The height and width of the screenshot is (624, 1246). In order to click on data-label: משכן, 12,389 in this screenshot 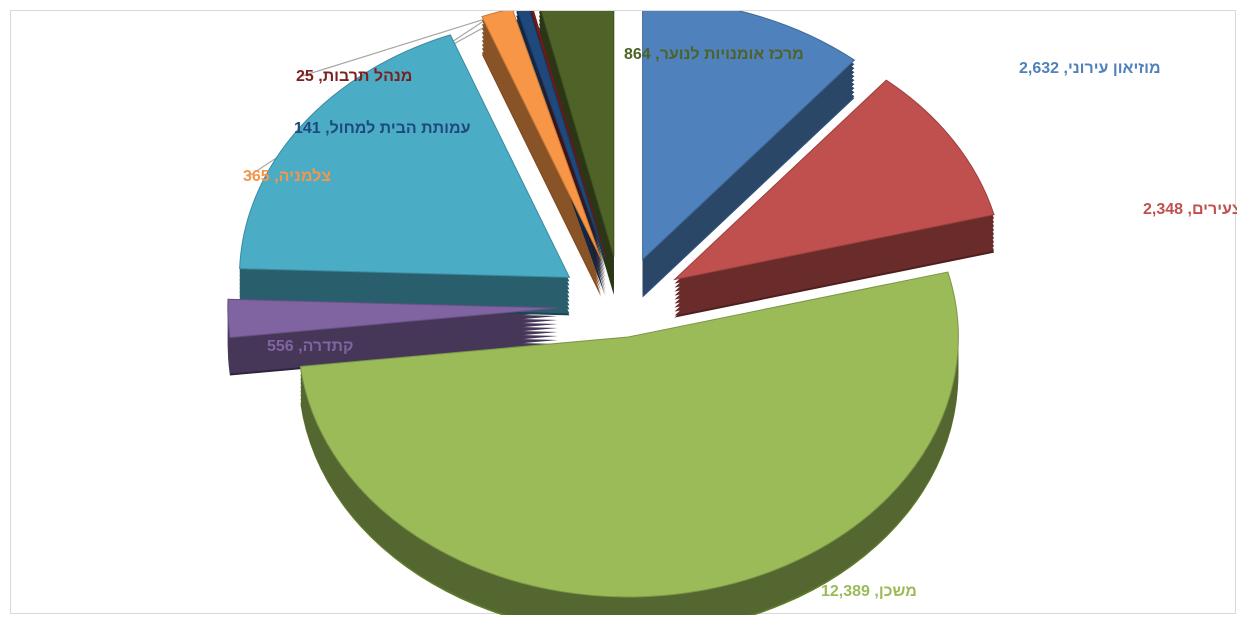, I will do `click(869, 591)`.